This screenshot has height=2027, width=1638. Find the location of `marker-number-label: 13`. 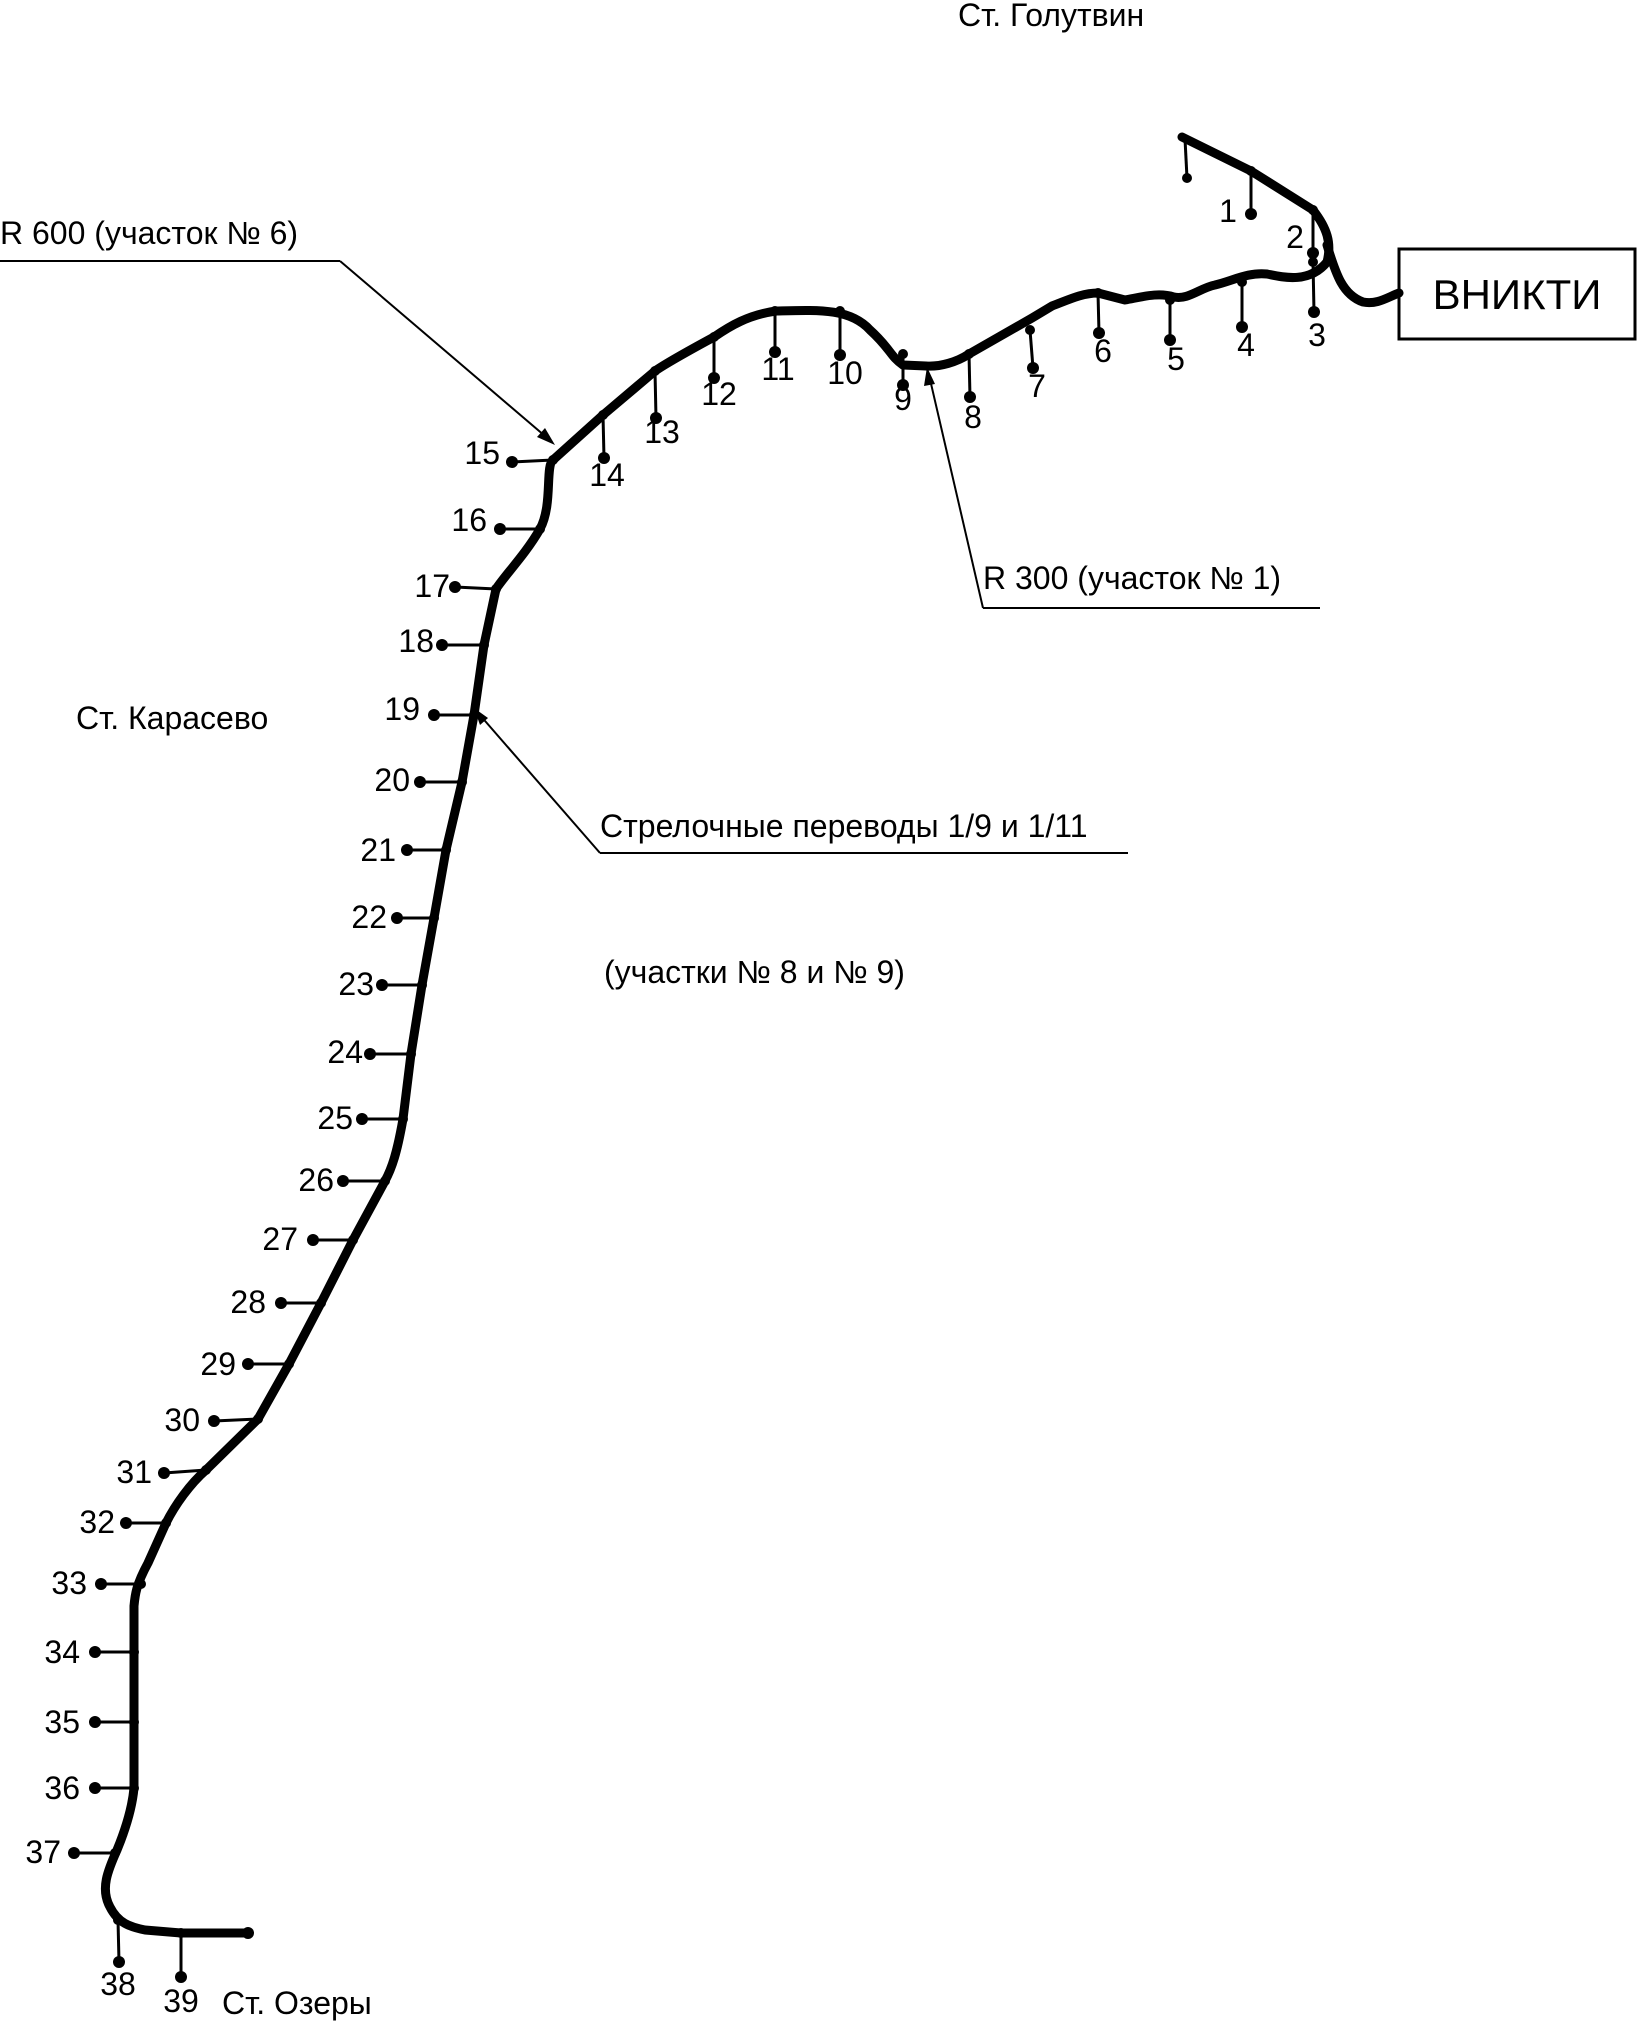

marker-number-label: 13 is located at coordinates (662, 432).